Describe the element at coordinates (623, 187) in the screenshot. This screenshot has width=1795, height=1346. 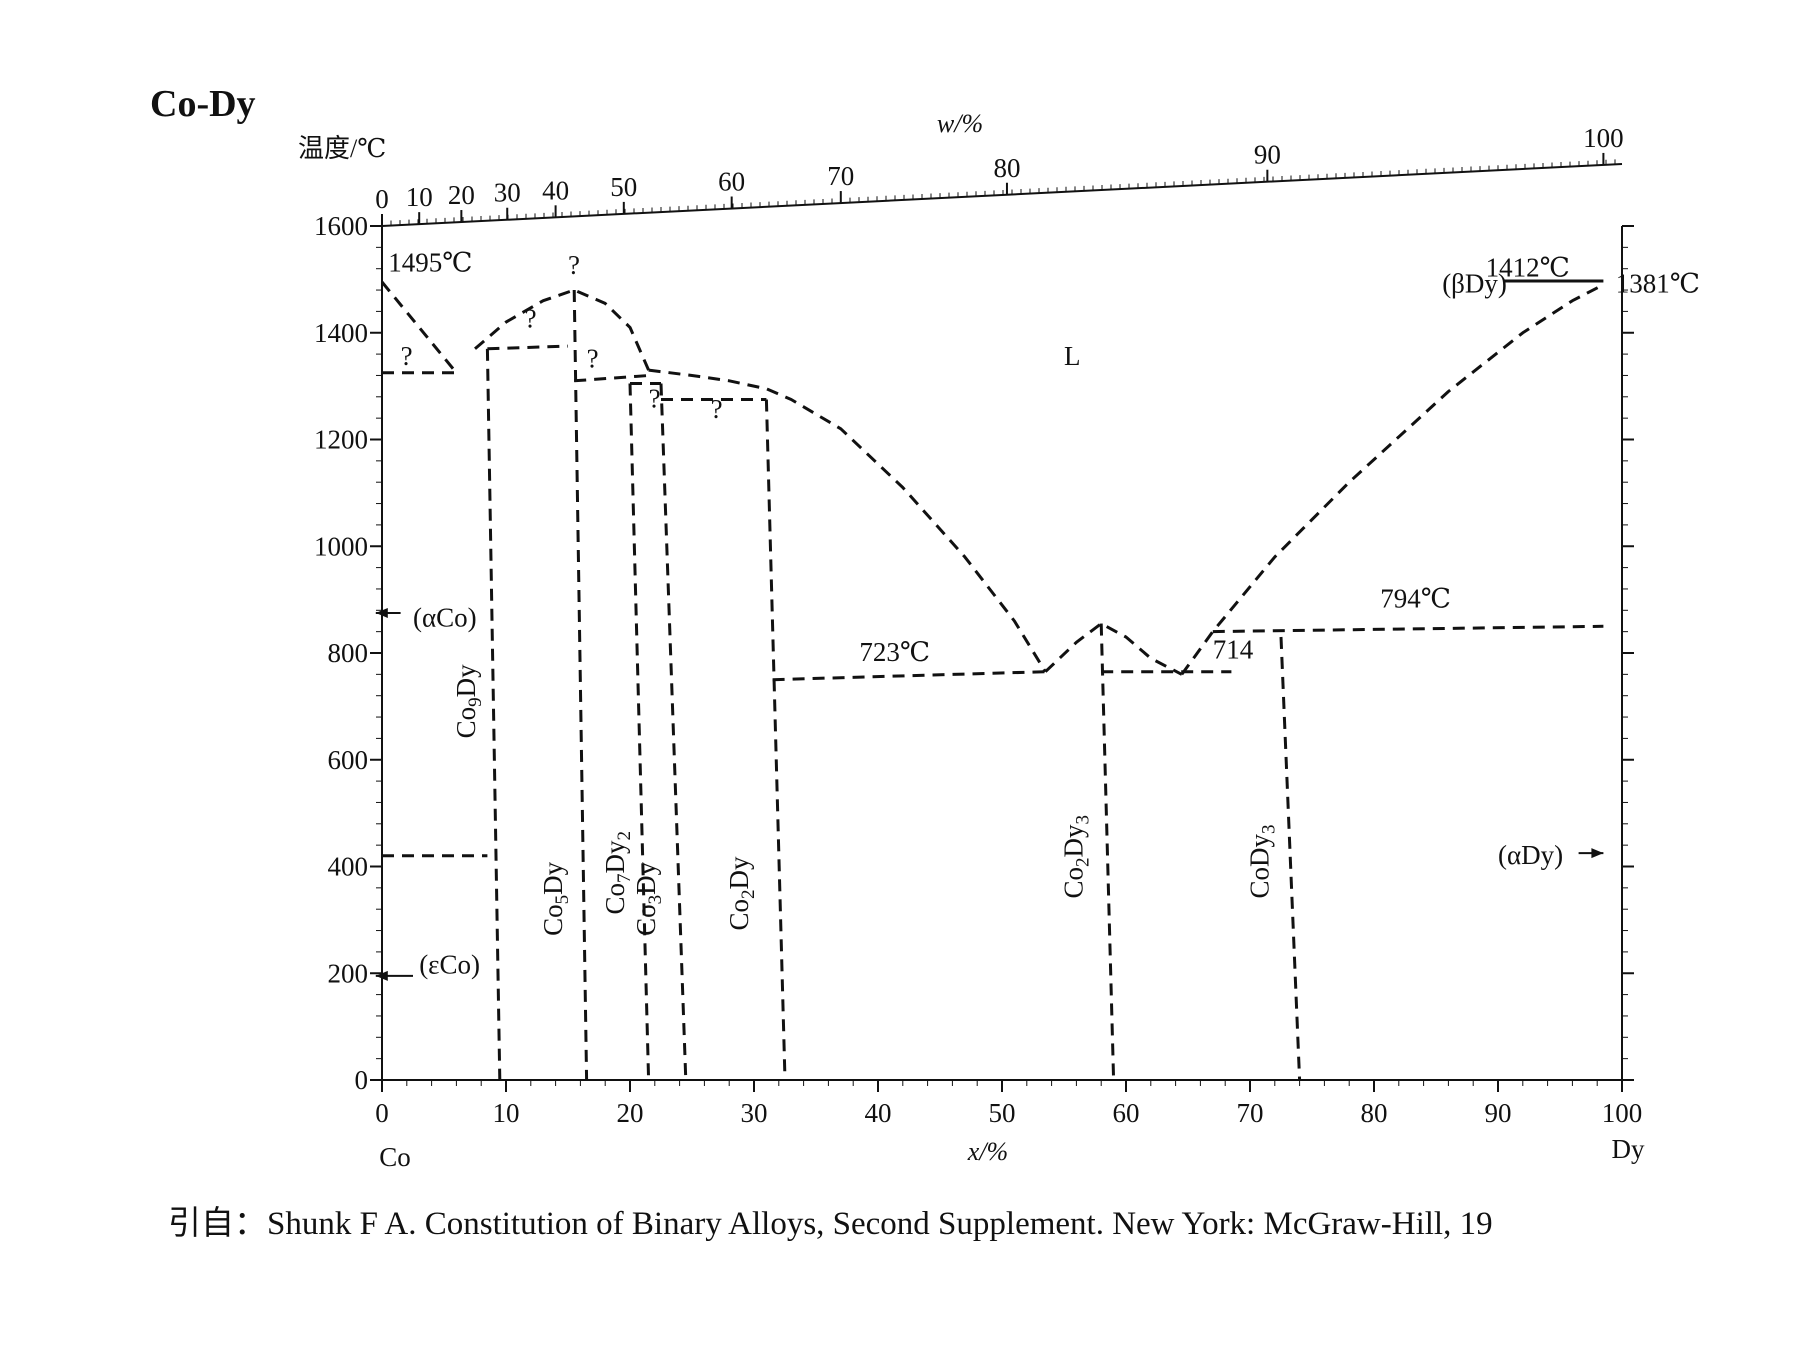
I see `top-tick-label: 50` at that location.